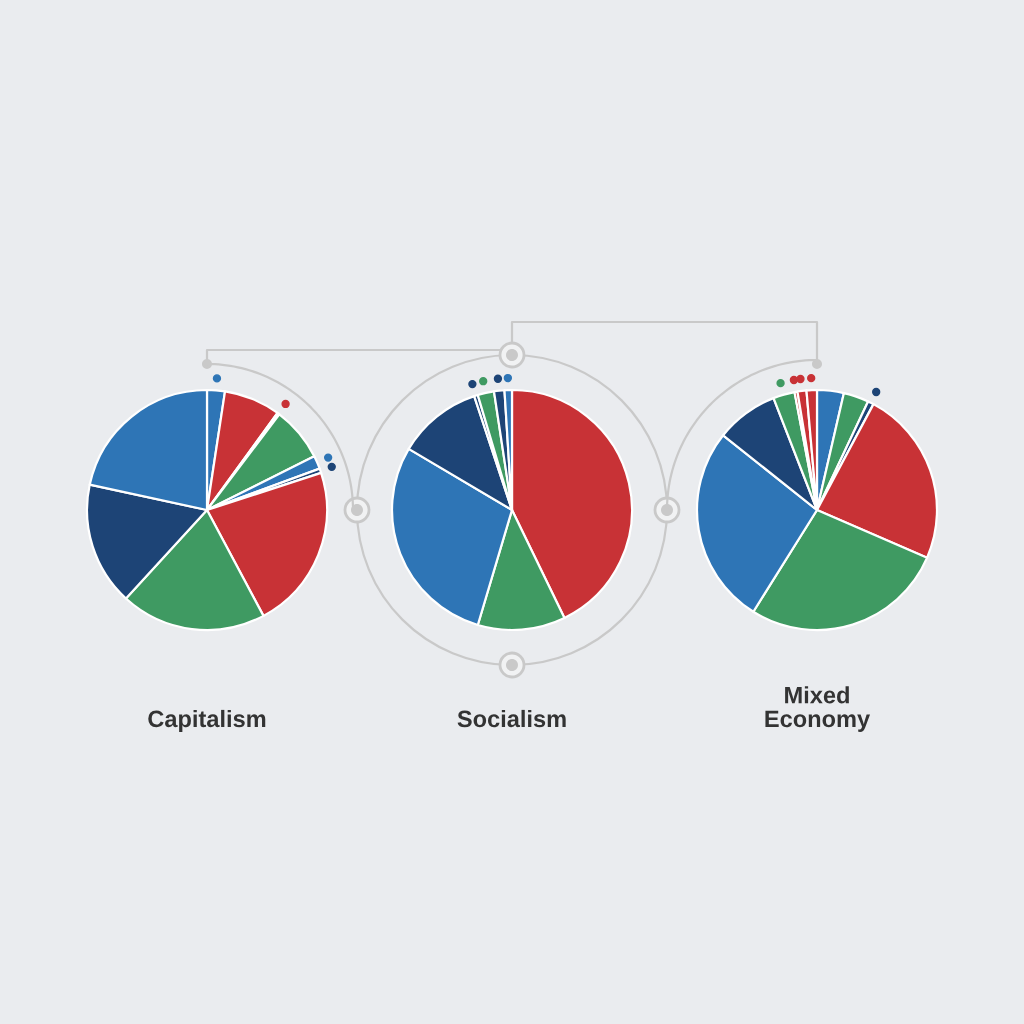 The height and width of the screenshot is (1024, 1024). I want to click on text: Socialism, so click(511, 718).